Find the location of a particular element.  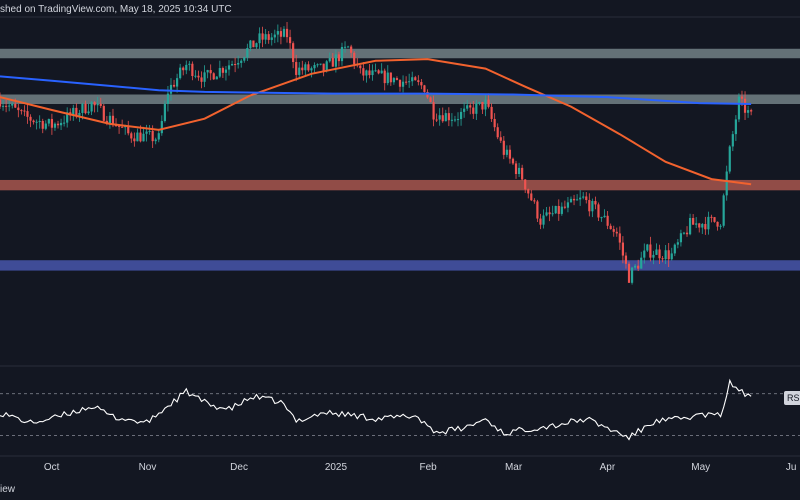

zone-resistance-top is located at coordinates (400, 53).